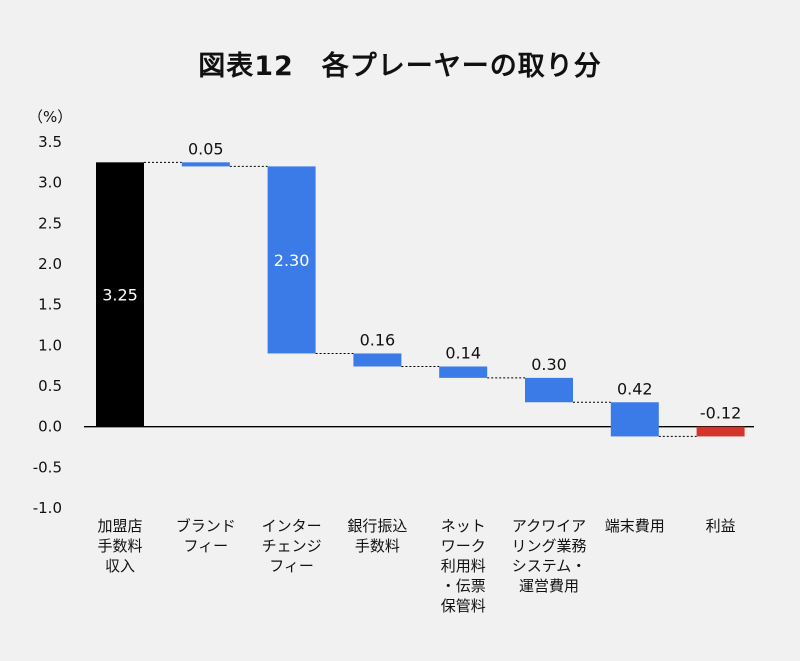  Describe the element at coordinates (720, 431) in the screenshot. I see `bar-negative` at that location.